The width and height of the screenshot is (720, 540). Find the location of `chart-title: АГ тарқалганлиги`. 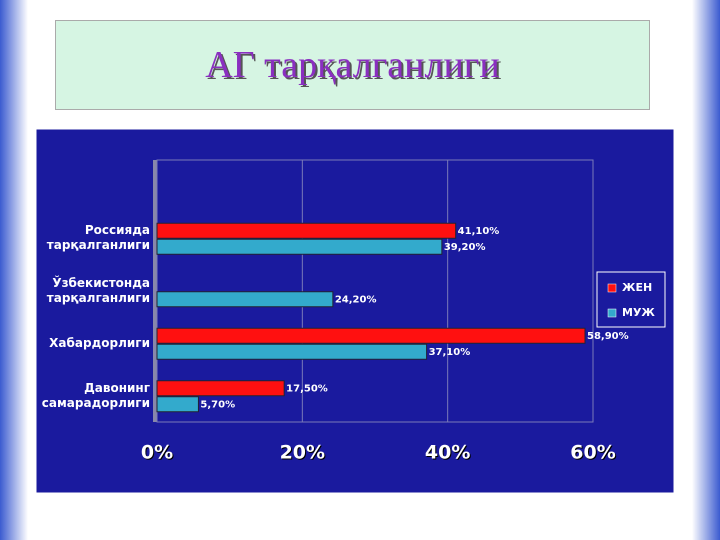

chart-title: АГ тарқалганлиги is located at coordinates (352, 65).